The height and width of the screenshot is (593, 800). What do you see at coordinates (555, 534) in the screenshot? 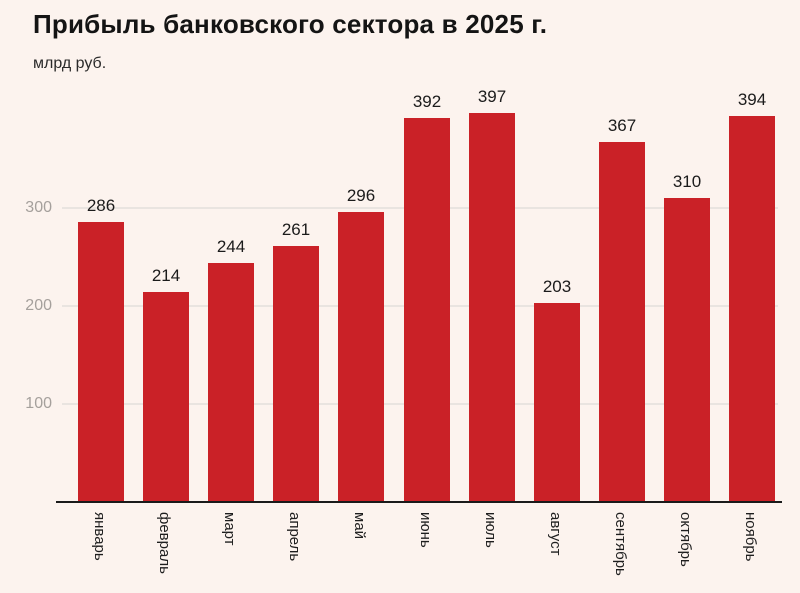
I see `x-tick-label-month-8: август` at bounding box center [555, 534].